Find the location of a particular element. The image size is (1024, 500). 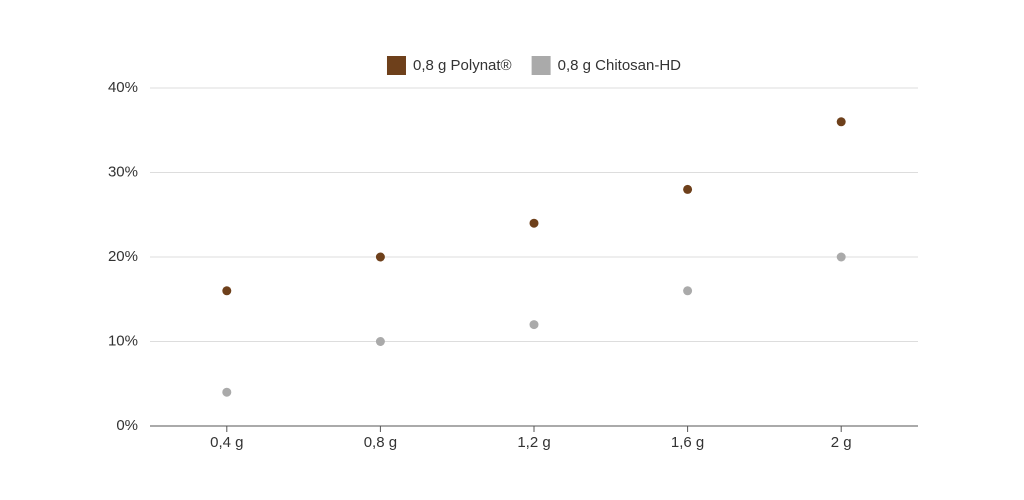

legend-label: 0,8 g Chitosan-HD is located at coordinates (620, 65).